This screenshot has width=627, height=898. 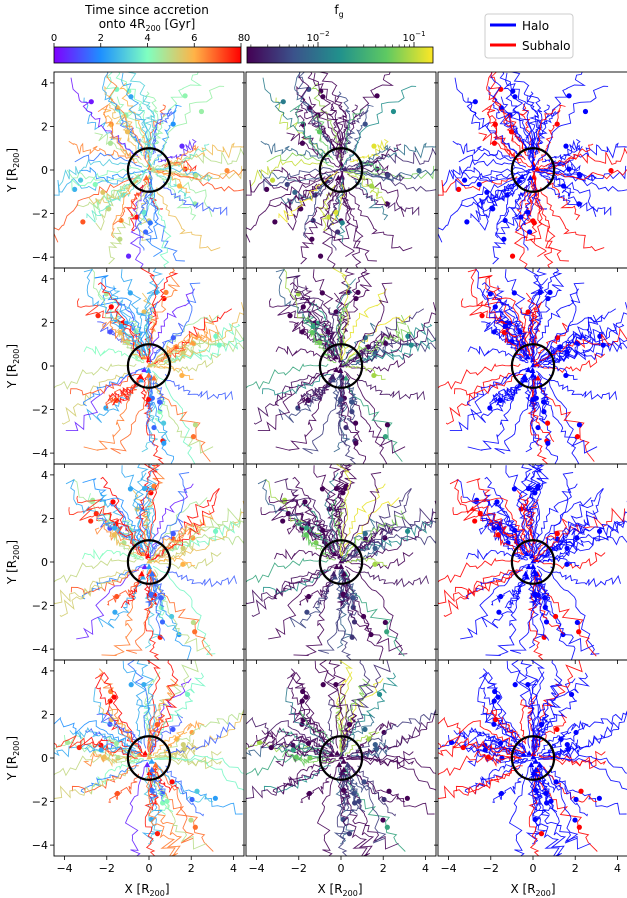 What do you see at coordinates (530, 563) in the screenshot?
I see `panel-r3-c3` at bounding box center [530, 563].